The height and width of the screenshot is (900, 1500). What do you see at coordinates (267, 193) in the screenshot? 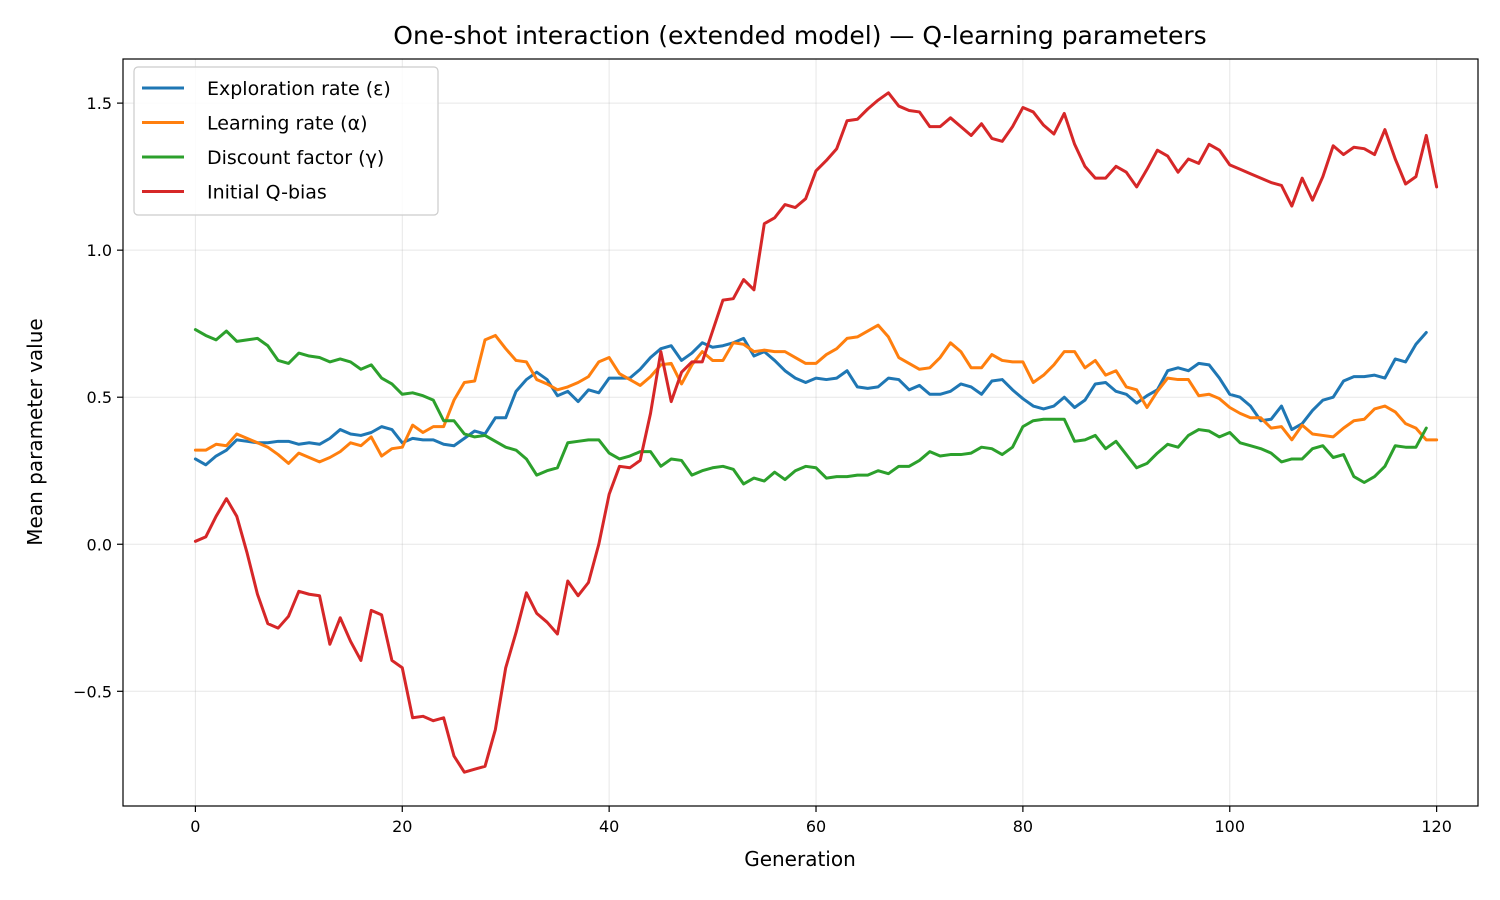
I see `legend-label: Initial Q-bias` at bounding box center [267, 193].